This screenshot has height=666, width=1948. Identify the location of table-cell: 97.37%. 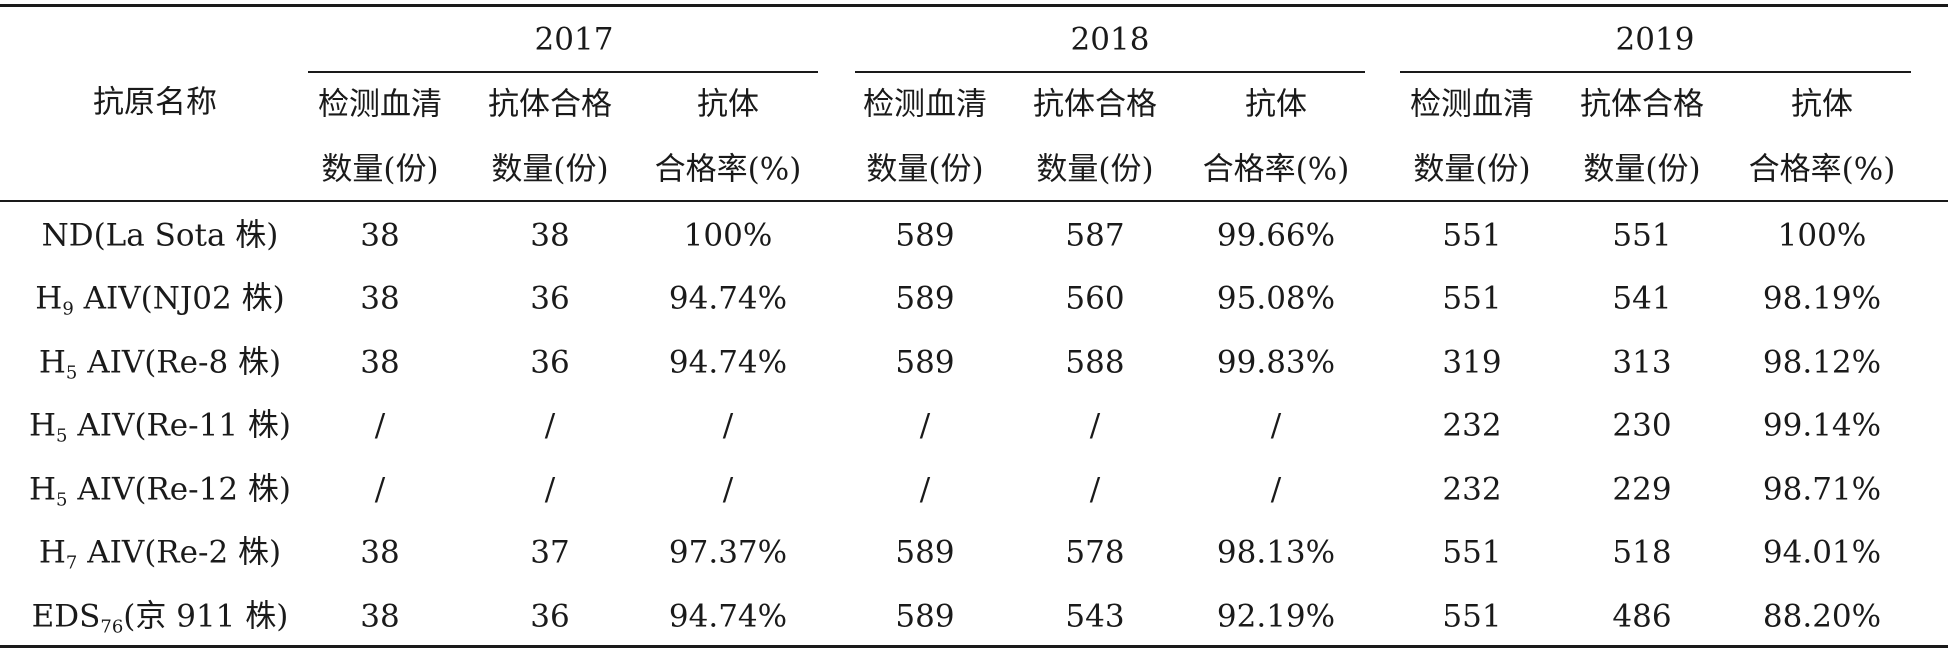
(728, 552).